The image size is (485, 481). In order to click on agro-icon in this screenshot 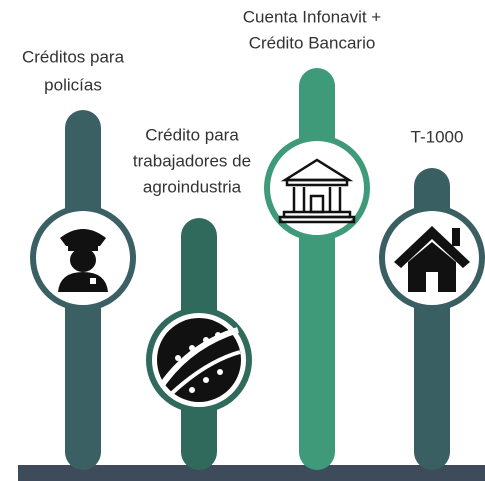, I will do `click(199, 360)`.